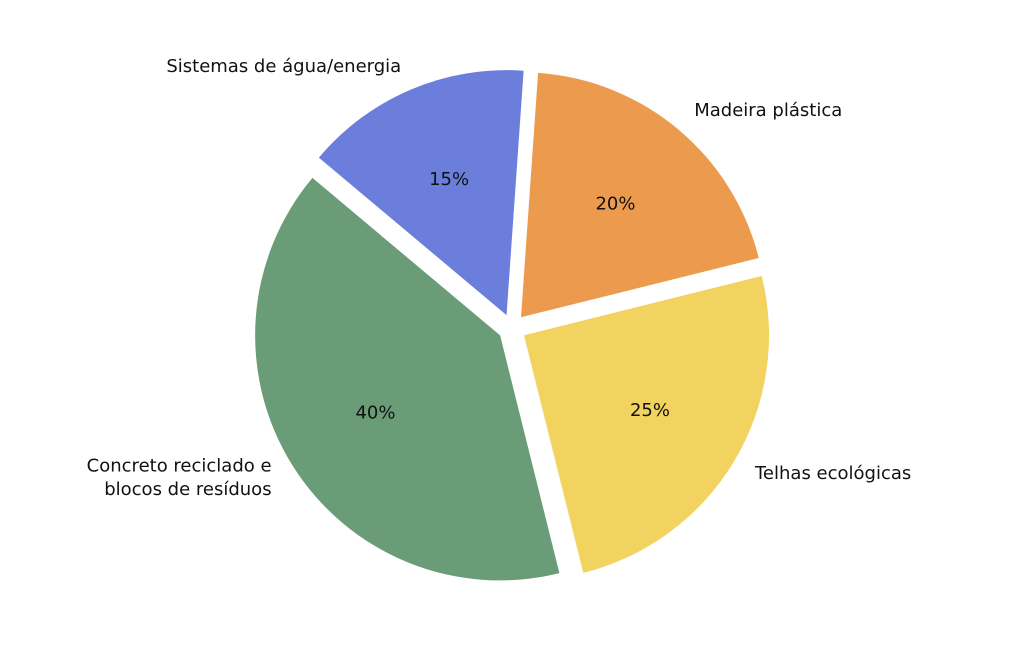  What do you see at coordinates (832, 473) in the screenshot?
I see `slice-label: Telhas ecológicas` at bounding box center [832, 473].